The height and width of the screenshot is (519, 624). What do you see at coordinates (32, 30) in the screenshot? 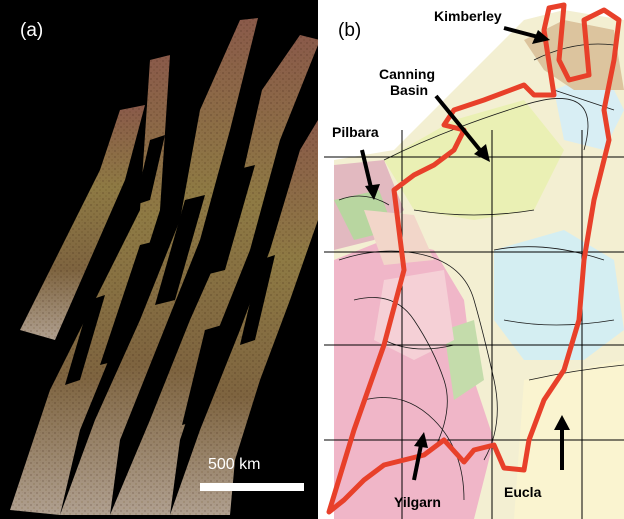
I see `panel-label-a: (a)` at bounding box center [32, 30].